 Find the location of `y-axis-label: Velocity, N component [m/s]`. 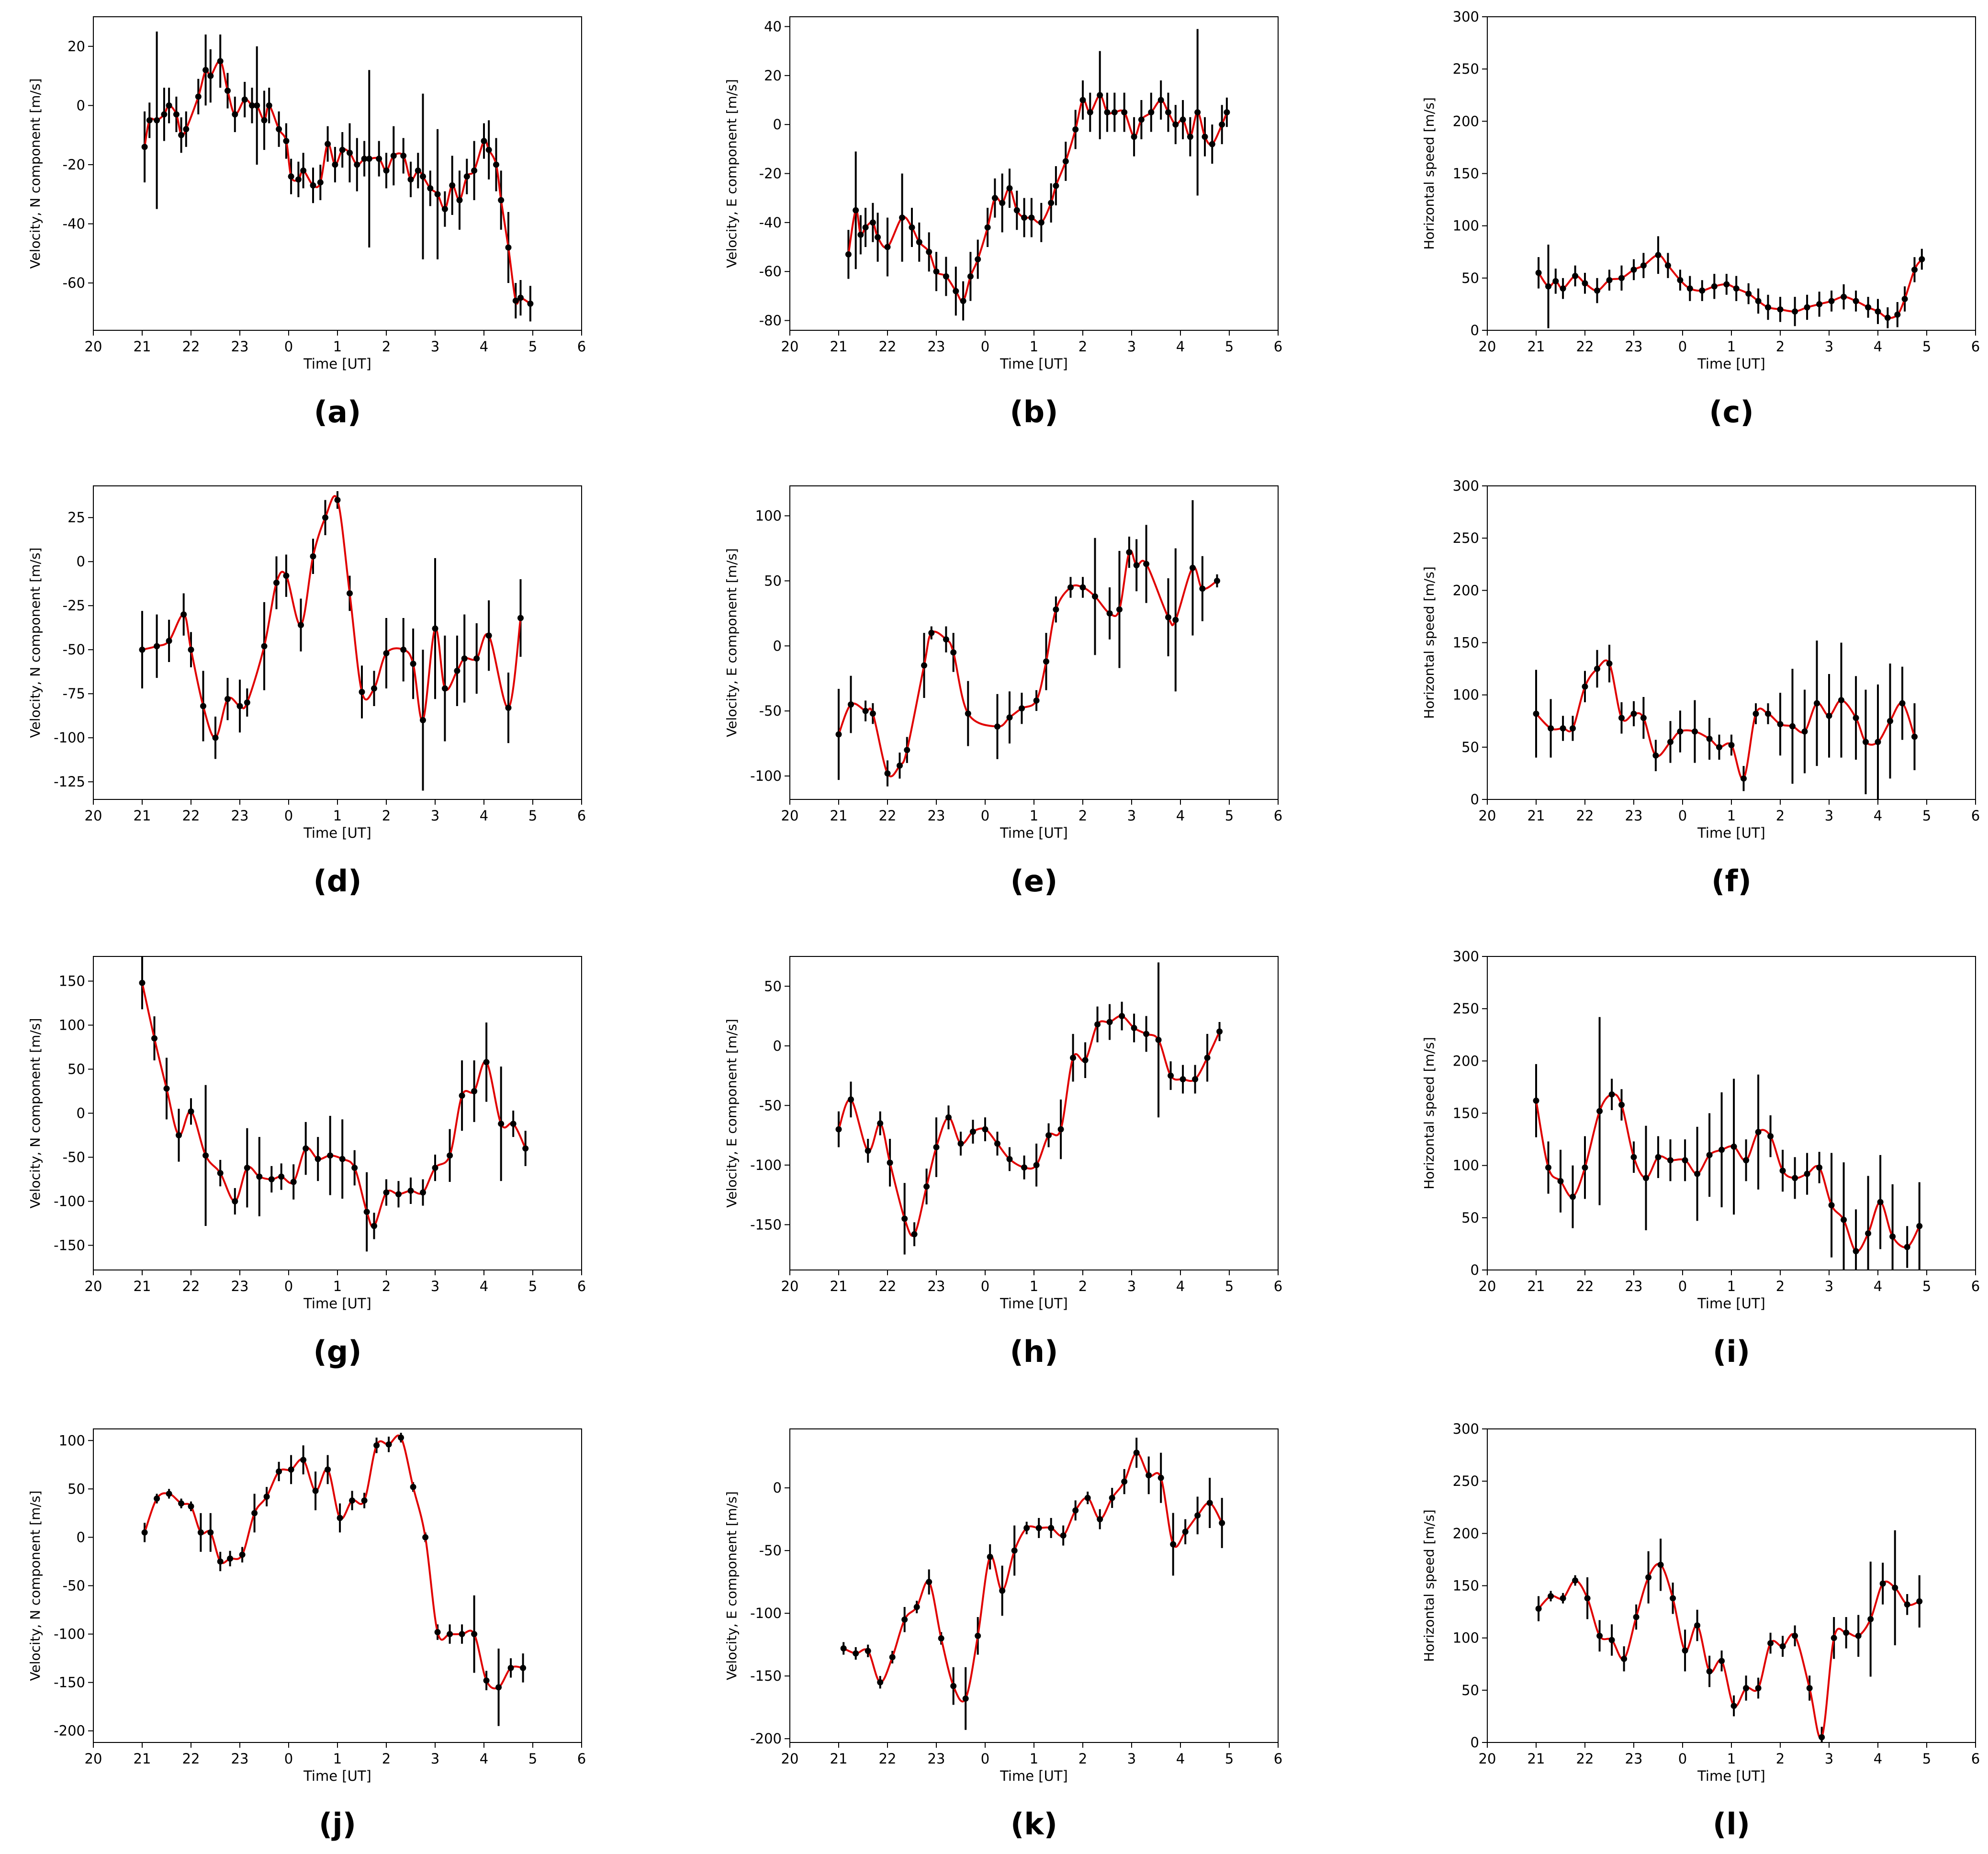

y-axis-label: Velocity, N component [m/s] is located at coordinates (35, 174).